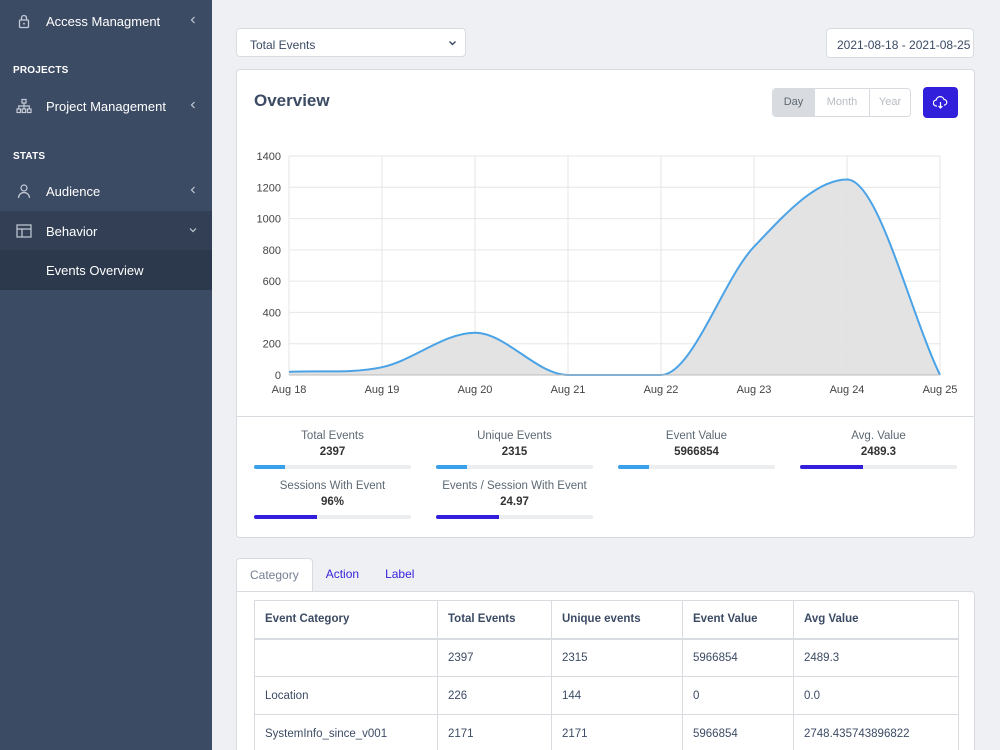  I want to click on x-tick-label: Aug 20, so click(475, 390).